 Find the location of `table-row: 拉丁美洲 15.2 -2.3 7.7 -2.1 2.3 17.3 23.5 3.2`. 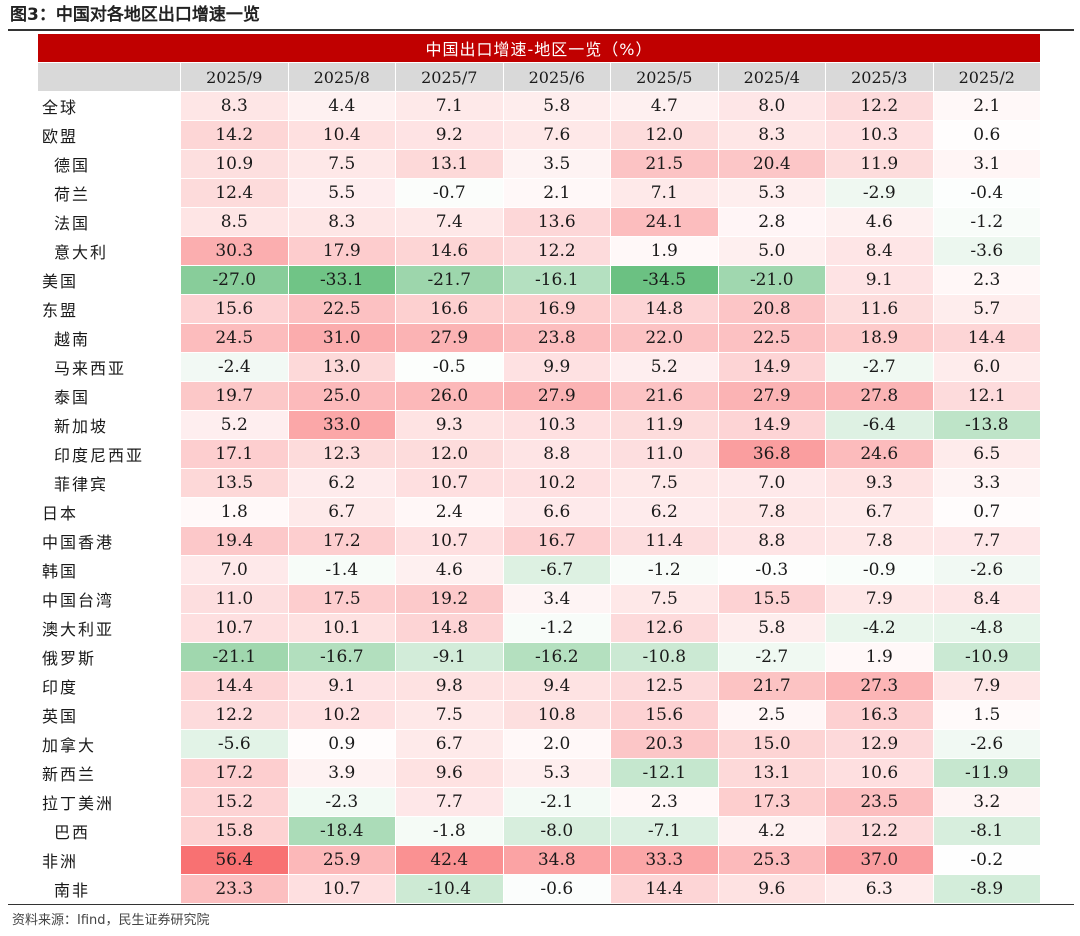

table-row: 拉丁美洲 15.2 -2.3 7.7 -2.1 2.3 17.3 23.5 3.2 is located at coordinates (539, 802).